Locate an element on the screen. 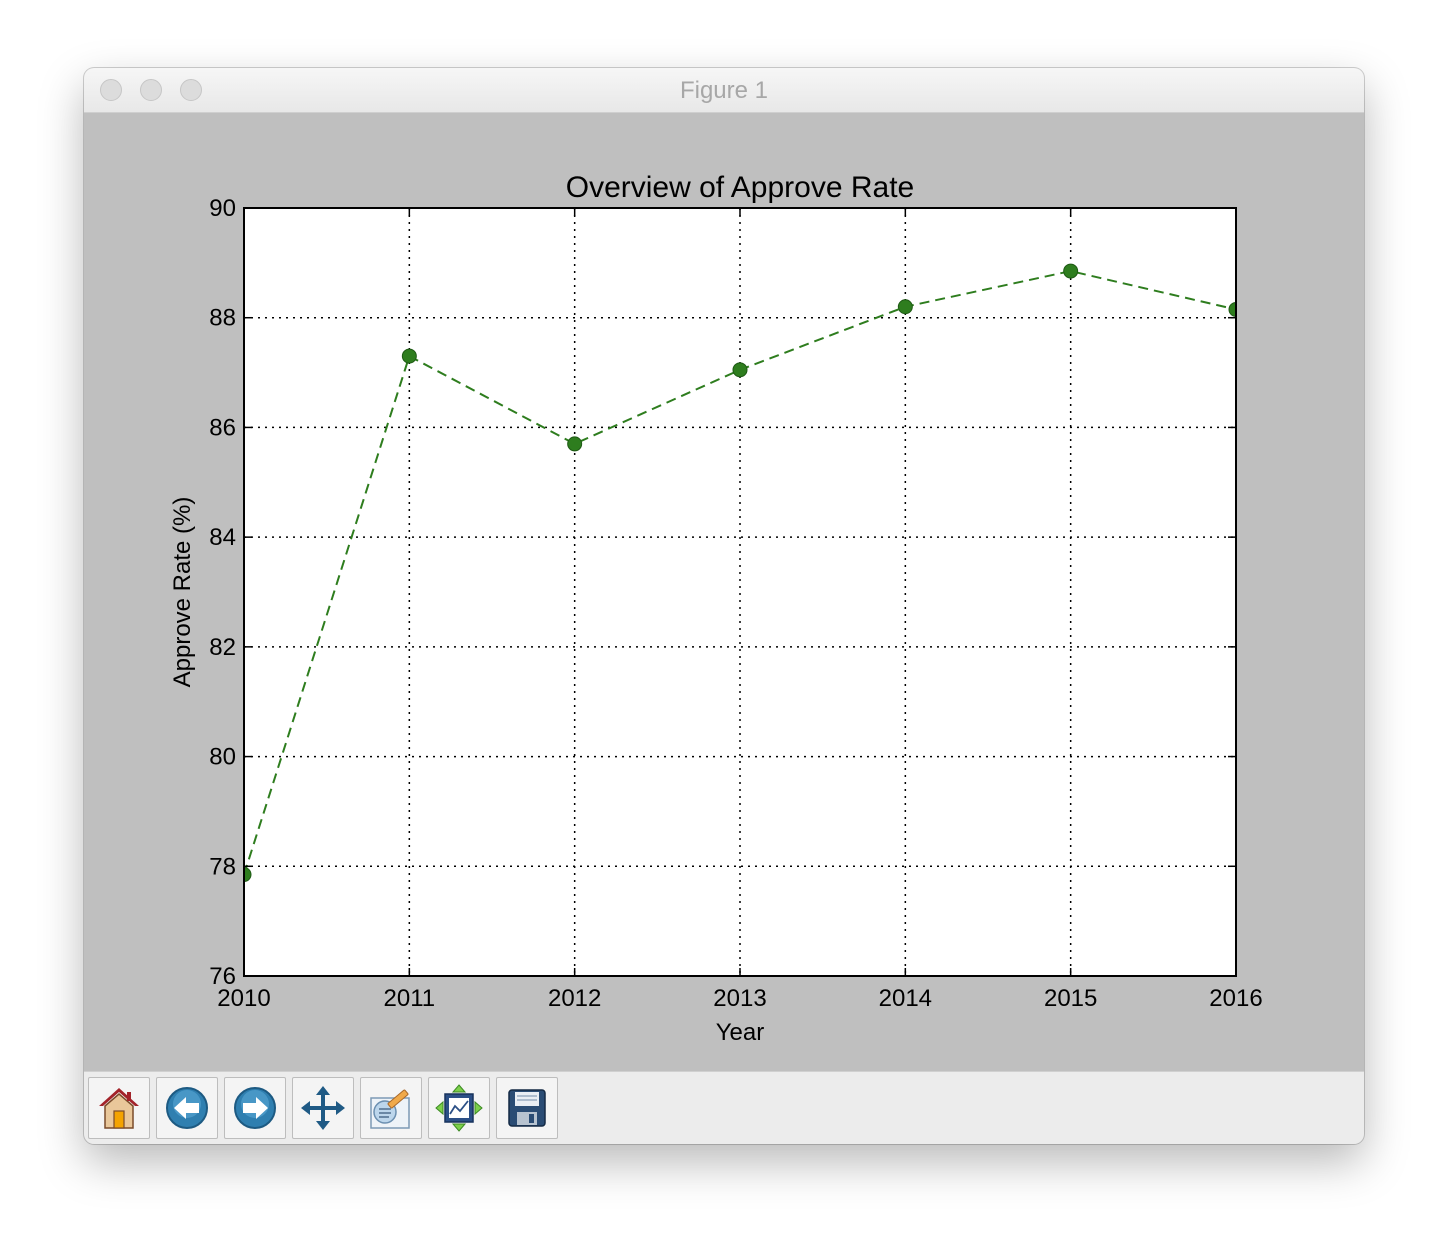 Image resolution: width=1448 pixels, height=1244 pixels. title-bar: Figure 1 is located at coordinates (724, 90).